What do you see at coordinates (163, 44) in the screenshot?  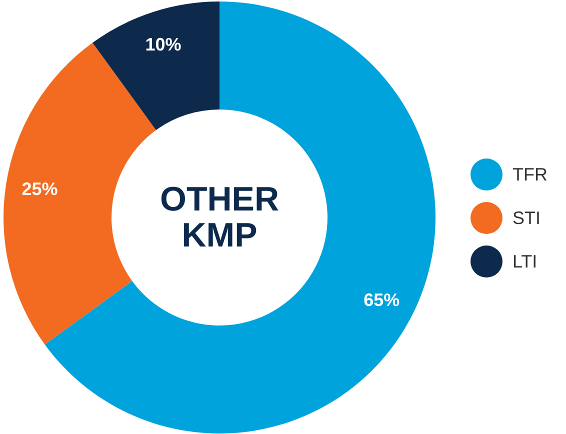 I see `data-label: 10%` at bounding box center [163, 44].